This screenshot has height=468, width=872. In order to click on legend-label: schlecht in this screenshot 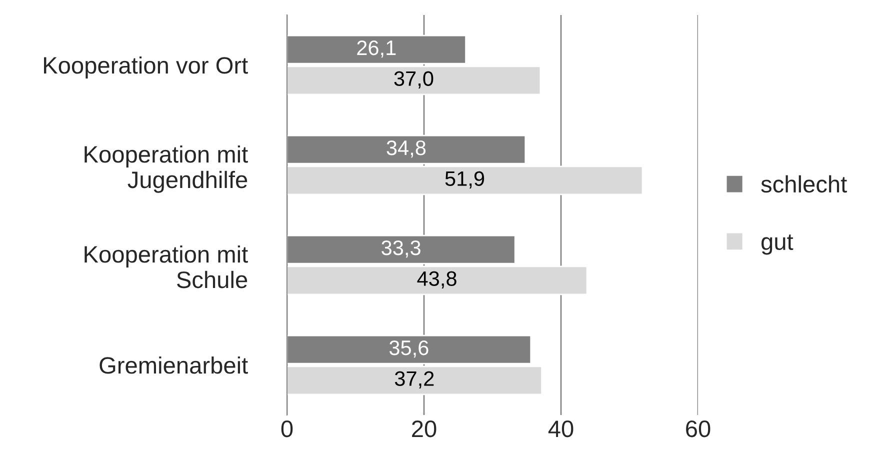, I will do `click(804, 184)`.